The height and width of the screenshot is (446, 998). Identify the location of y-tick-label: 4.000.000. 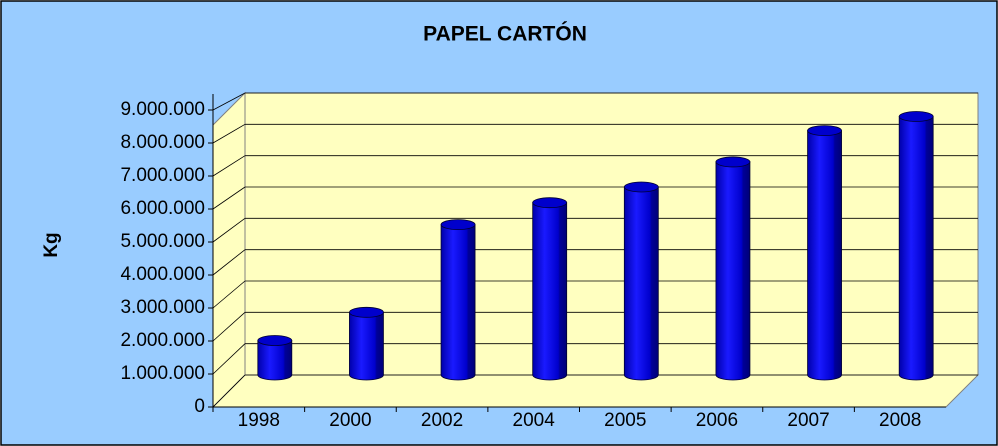
(162, 274).